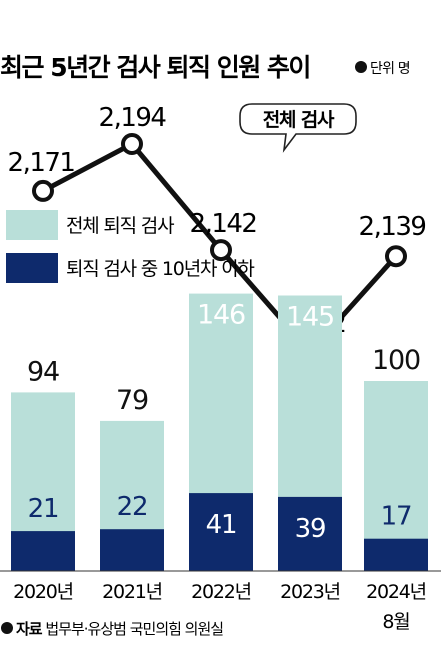 This screenshot has width=441, height=663. What do you see at coordinates (32, 268) in the screenshot?
I see `legend-swatch-under10` at bounding box center [32, 268].